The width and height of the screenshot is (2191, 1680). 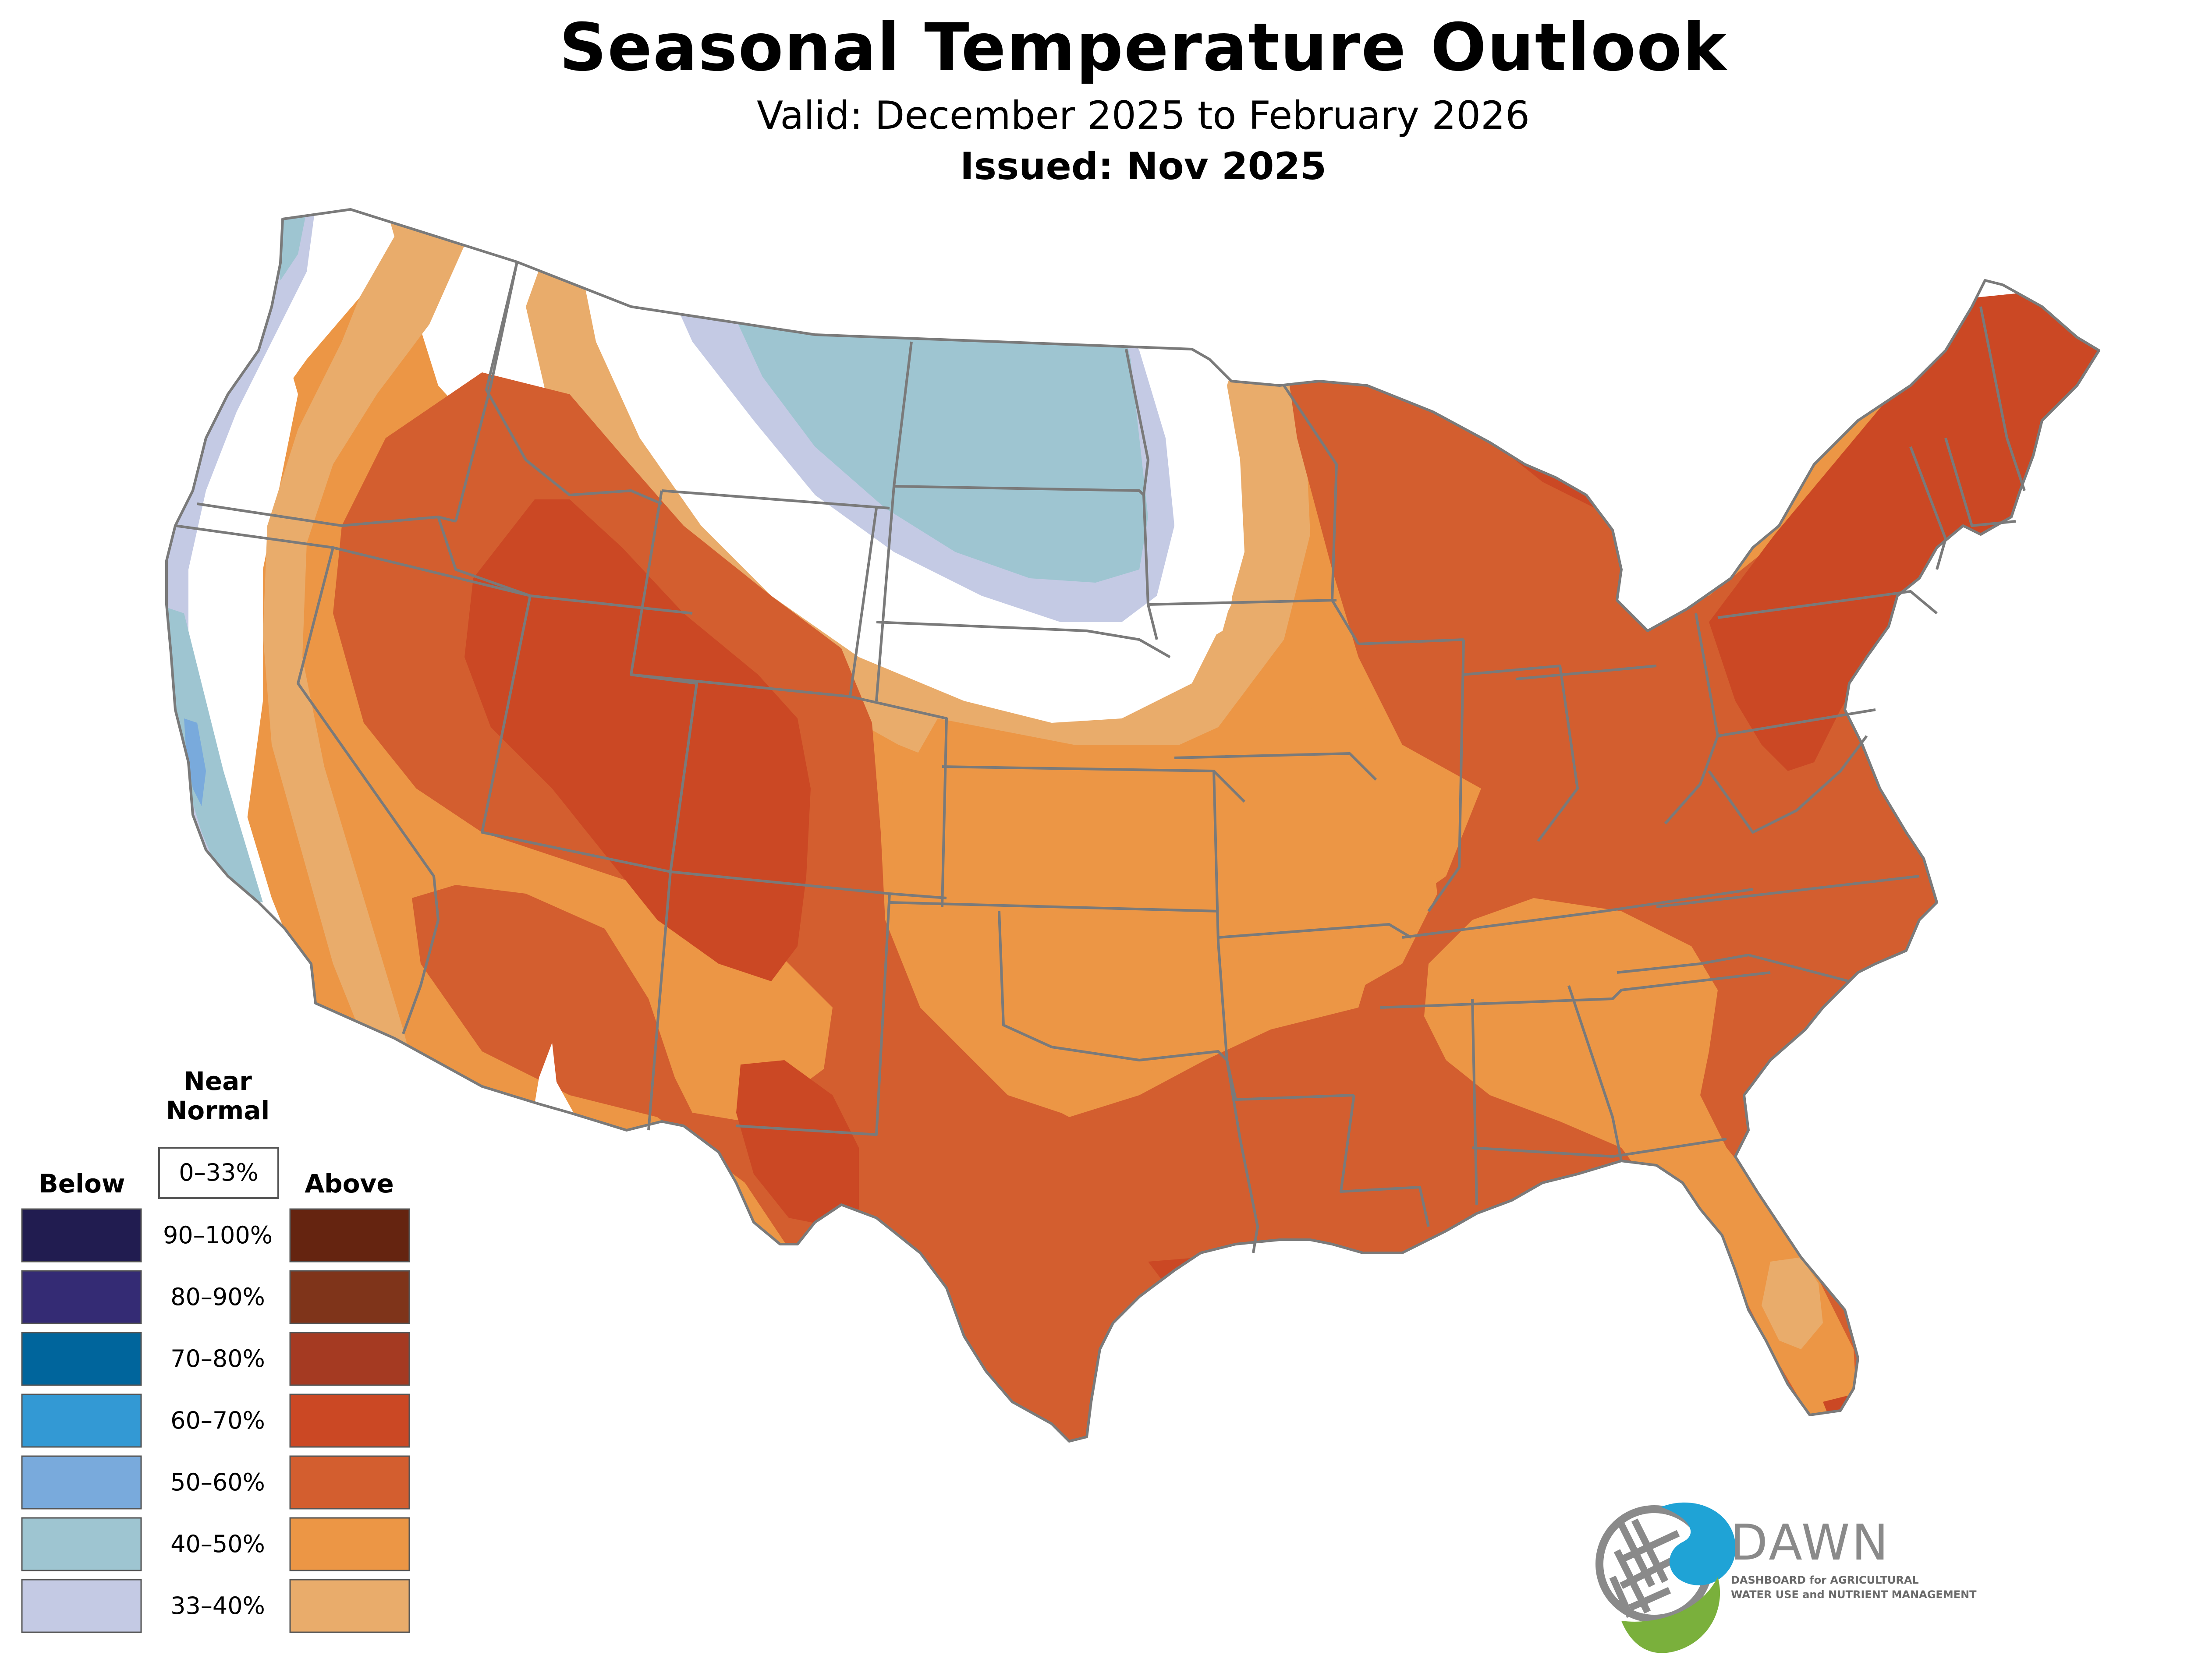 I want to click on border-wv-va, so click(x=1788, y=784).